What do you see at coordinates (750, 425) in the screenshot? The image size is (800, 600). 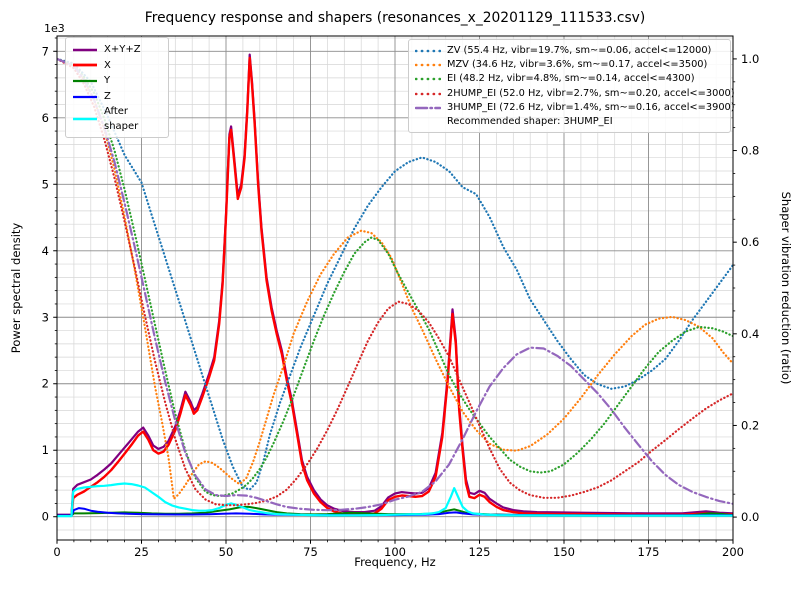 I see `y-right-tick-label: 0.2` at bounding box center [750, 425].